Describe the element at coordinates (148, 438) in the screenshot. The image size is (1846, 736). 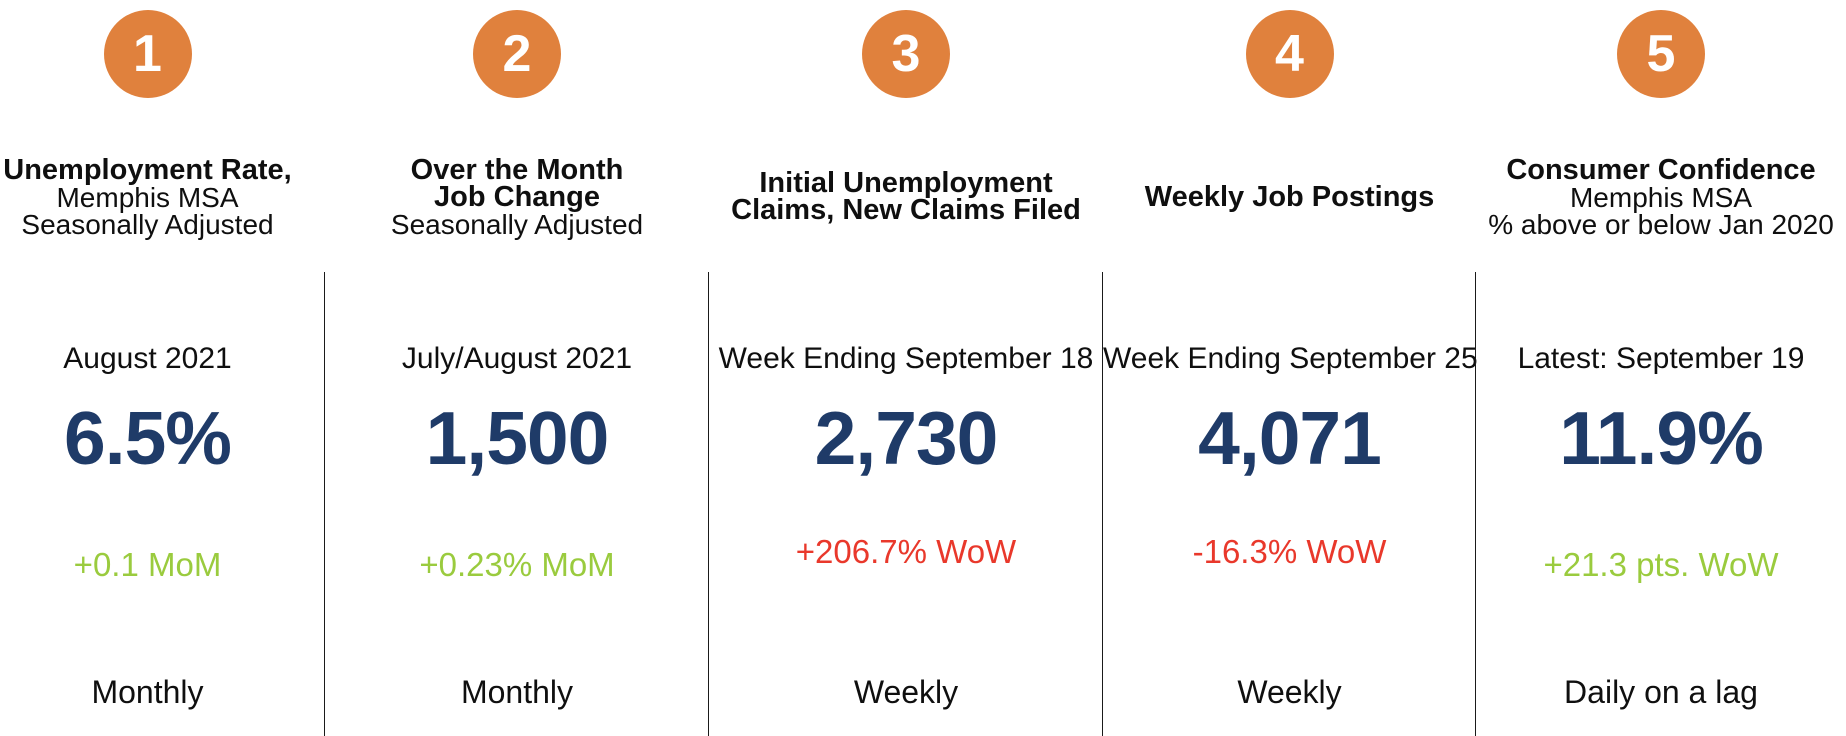
I see `metric-value: 6.5%` at that location.